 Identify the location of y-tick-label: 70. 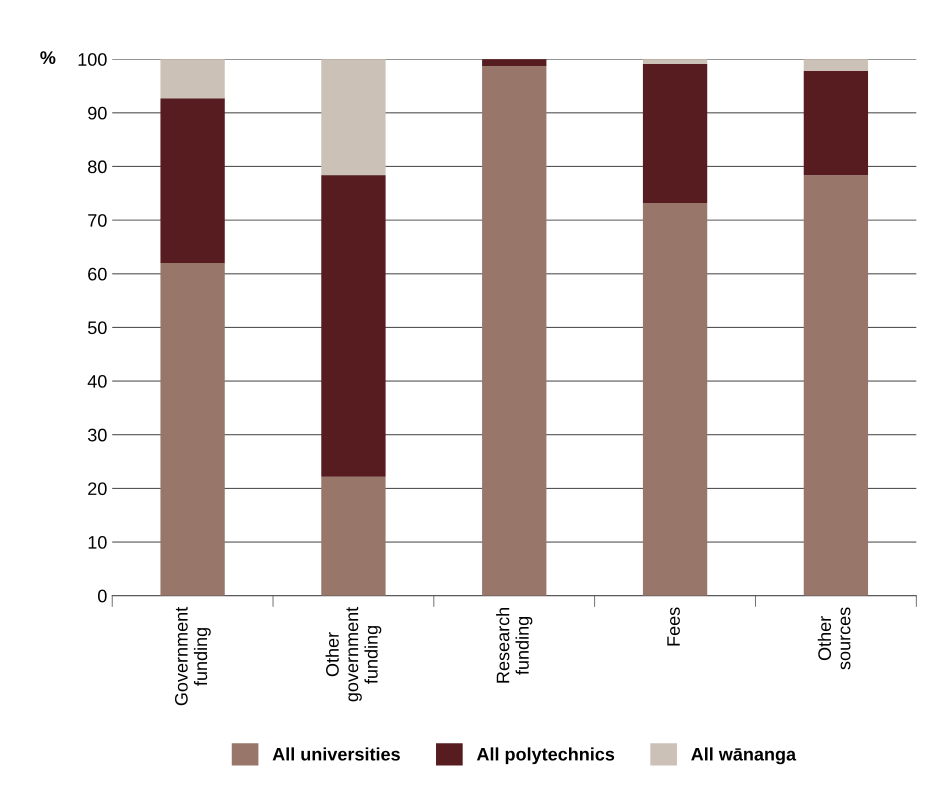
(97, 220).